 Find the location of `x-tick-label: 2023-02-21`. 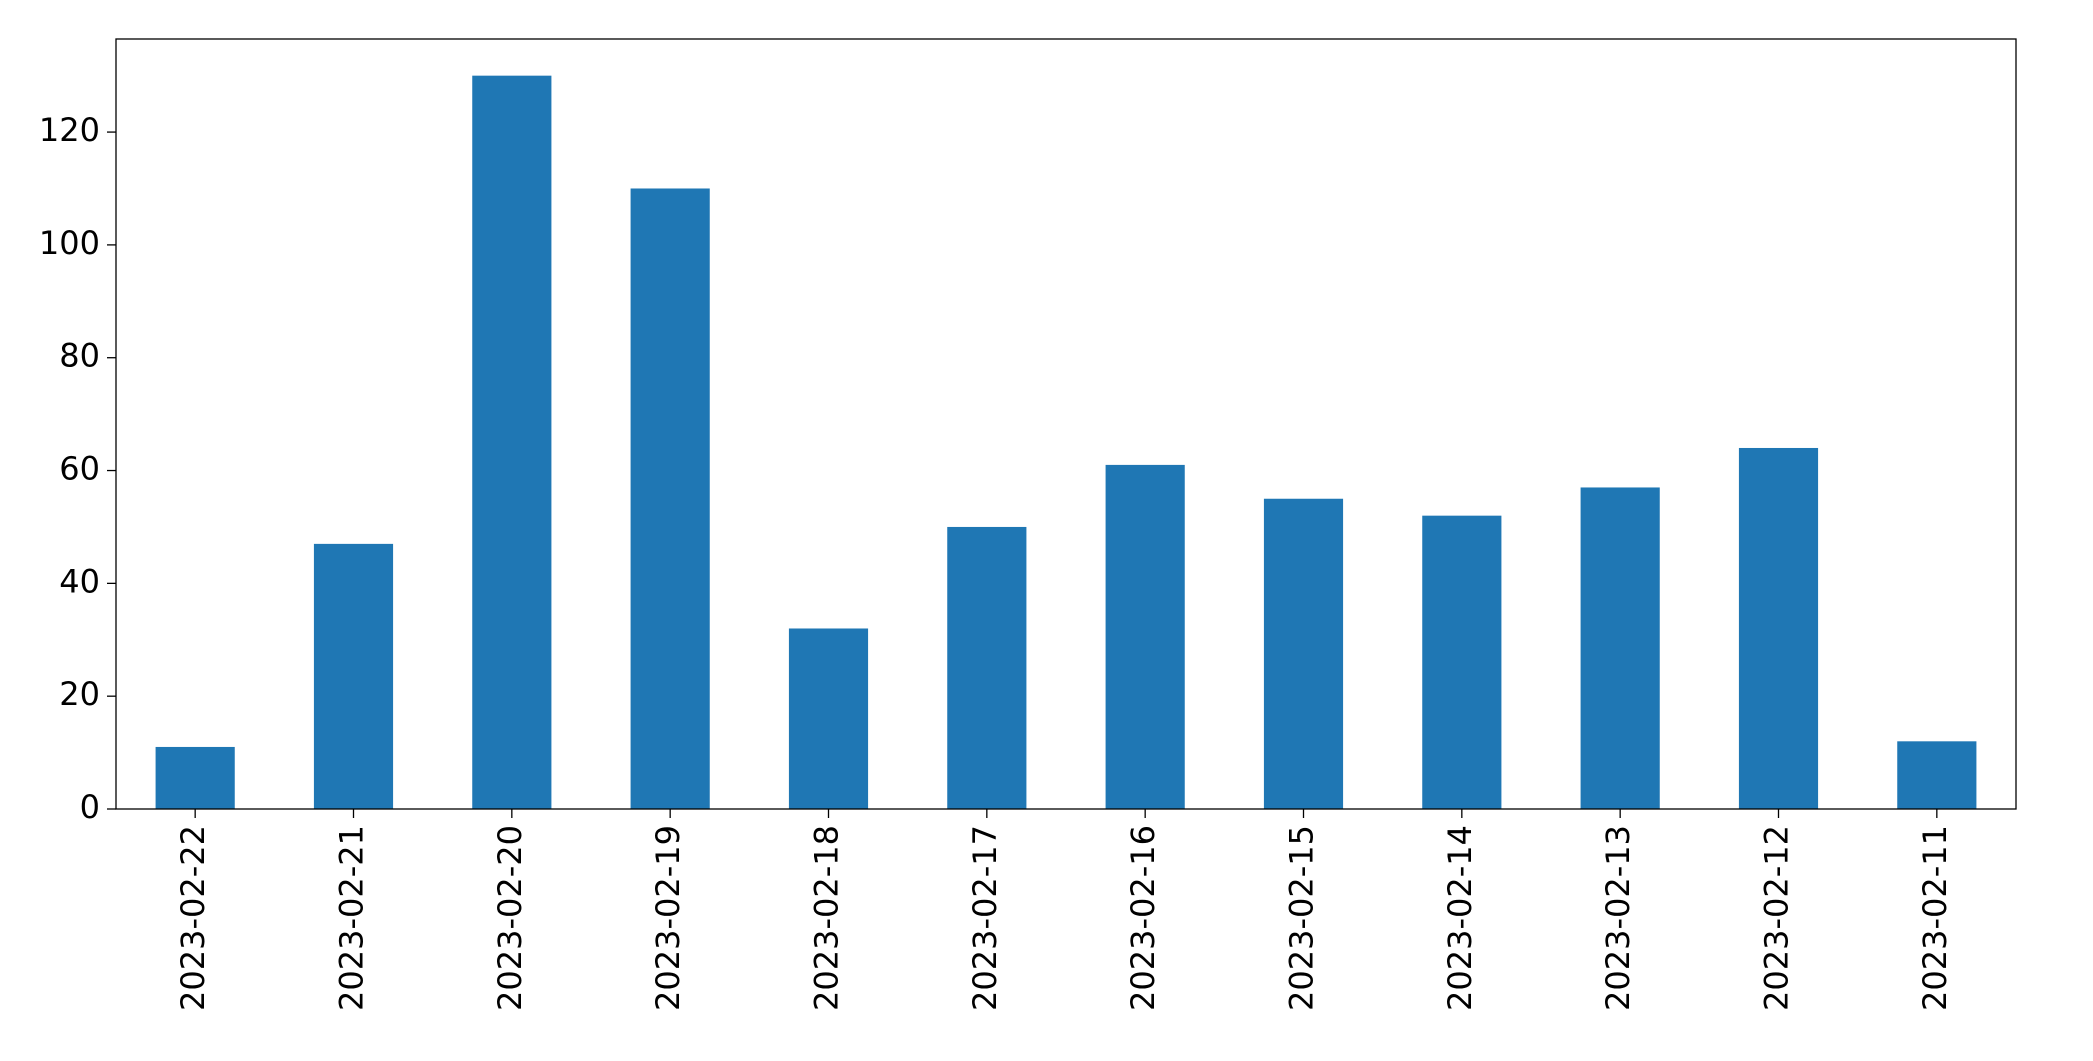

x-tick-label: 2023-02-21 is located at coordinates (352, 918).